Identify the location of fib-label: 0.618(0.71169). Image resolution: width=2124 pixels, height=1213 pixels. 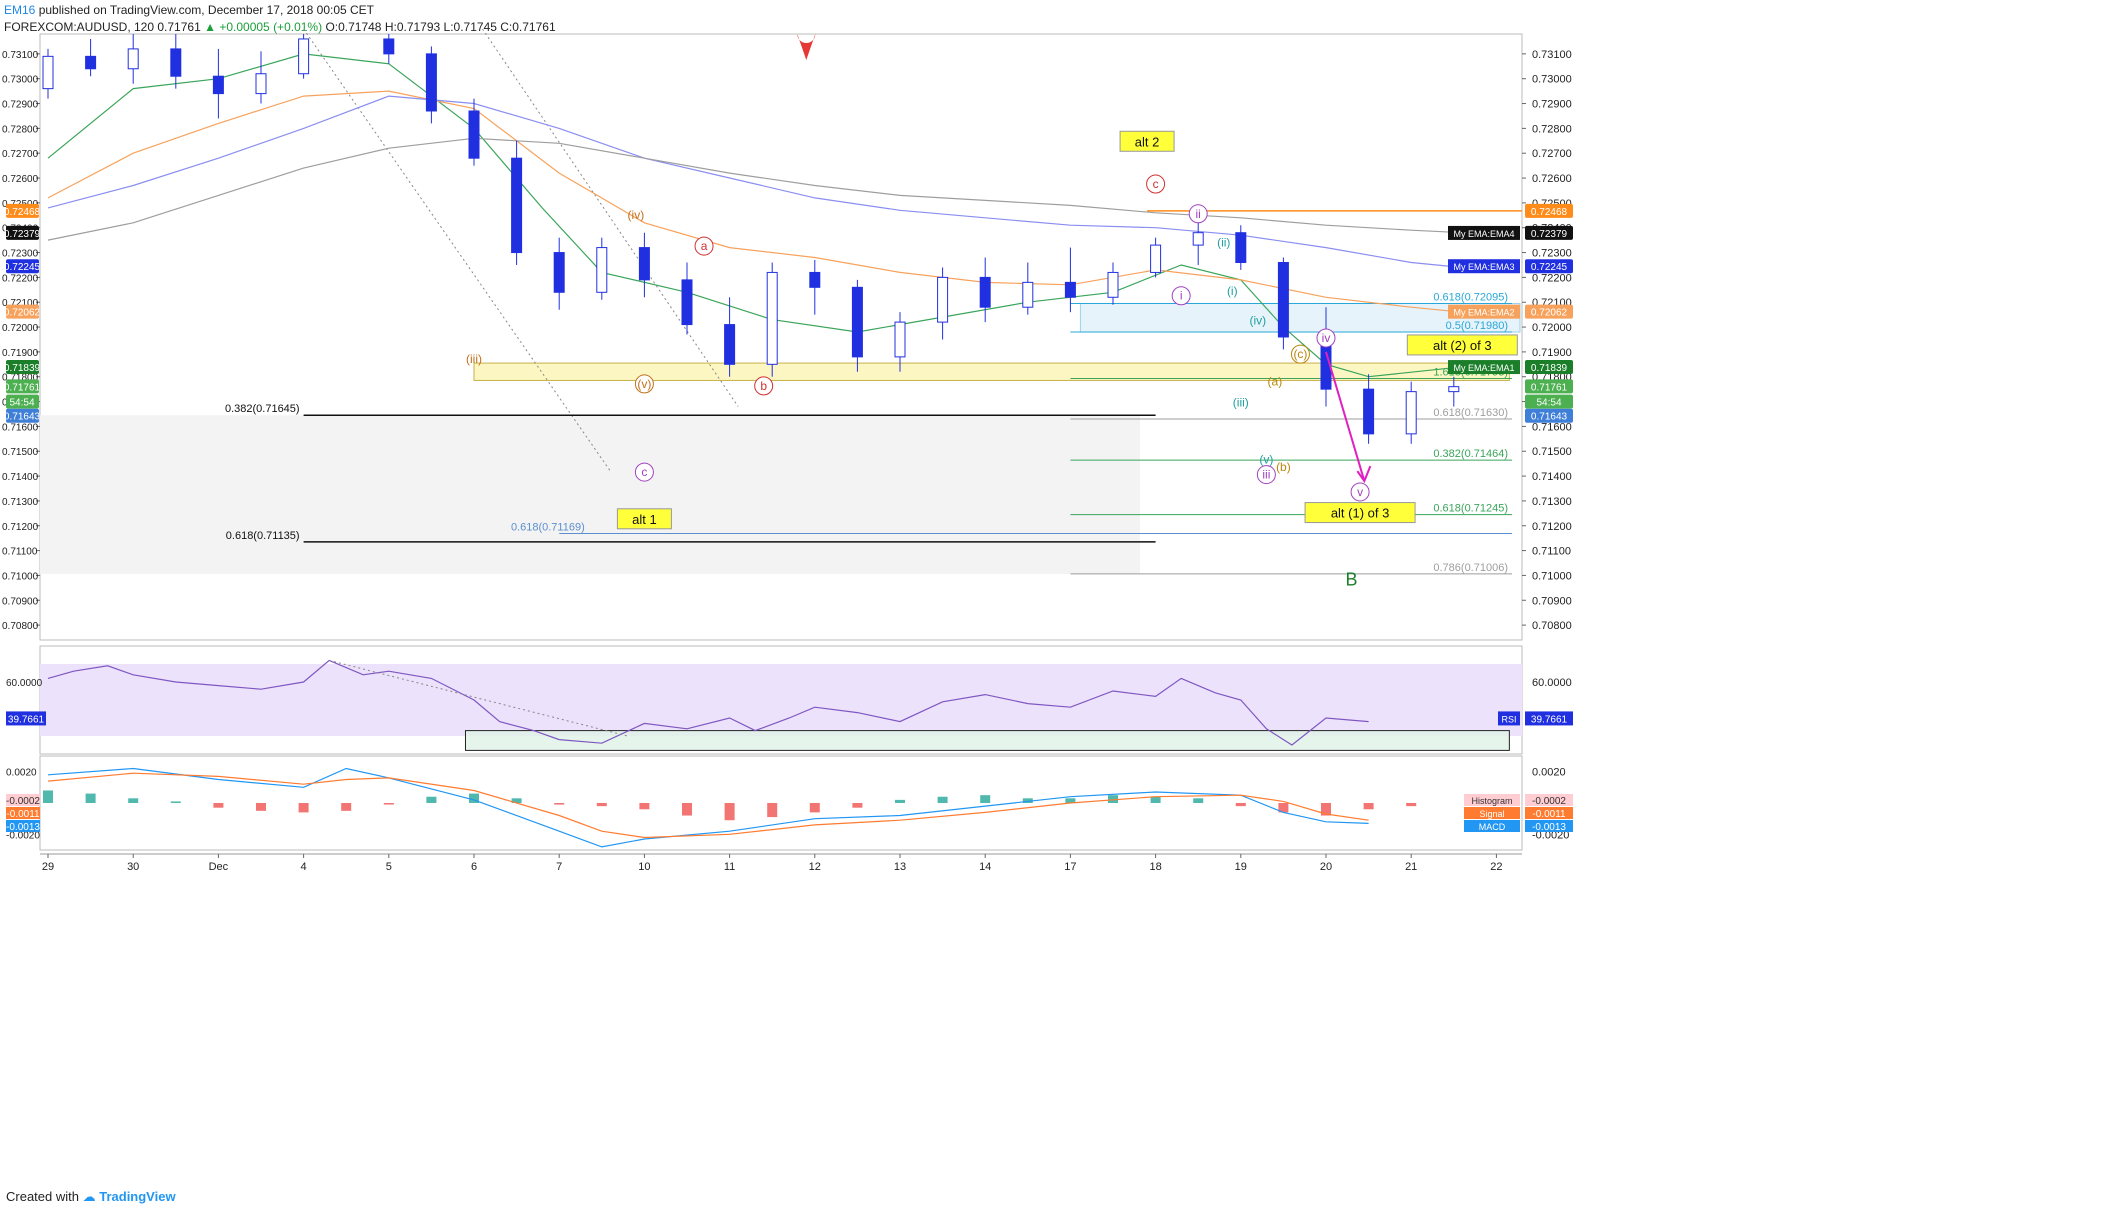
(548, 527).